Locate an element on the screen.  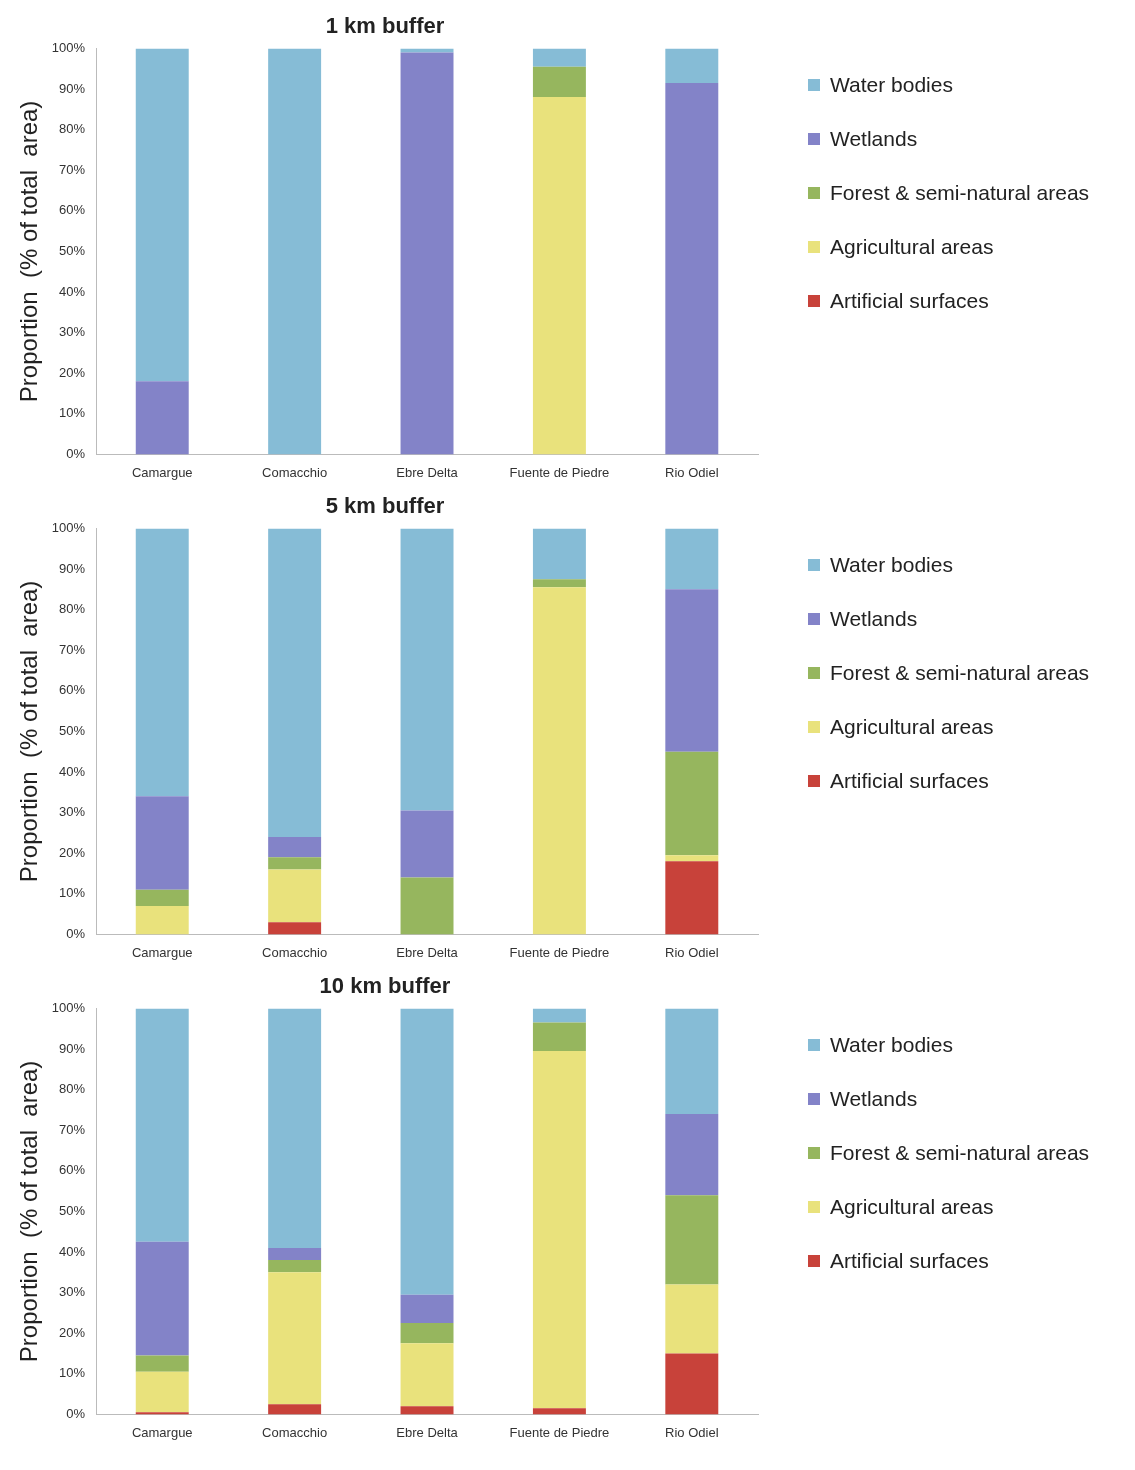
chart-title: 10 km buffer is located at coordinates (385, 986).